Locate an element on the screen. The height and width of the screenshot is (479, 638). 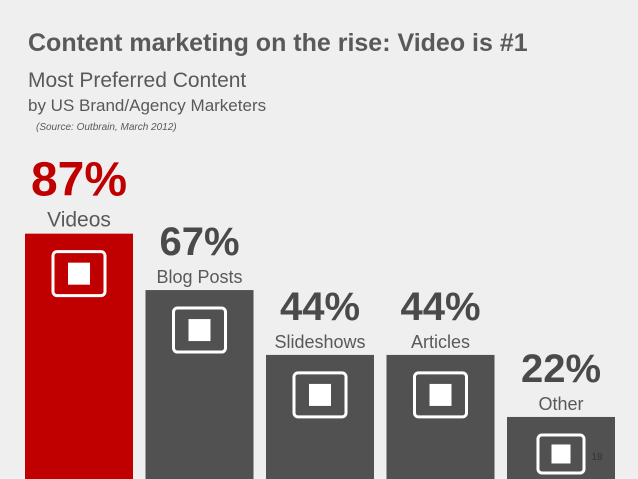
value-label: 87% is located at coordinates (79, 180).